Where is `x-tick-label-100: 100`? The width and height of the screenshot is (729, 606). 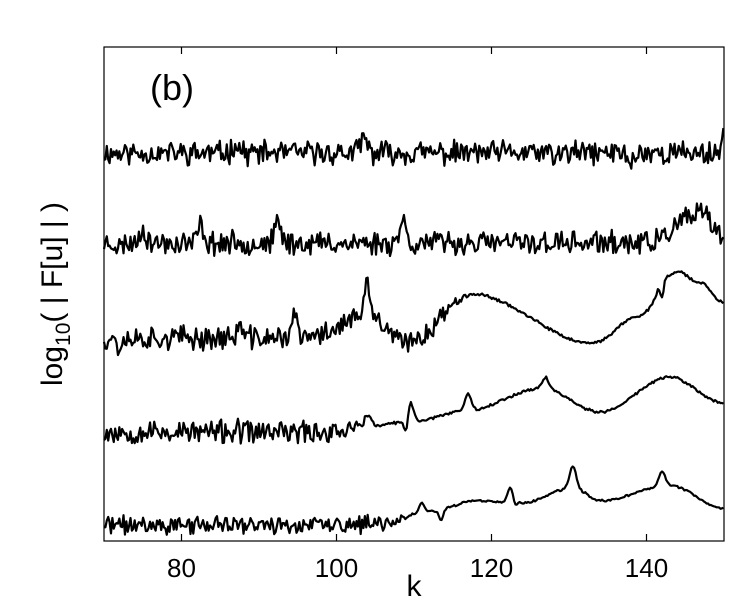
x-tick-label-100: 100 is located at coordinates (336, 568).